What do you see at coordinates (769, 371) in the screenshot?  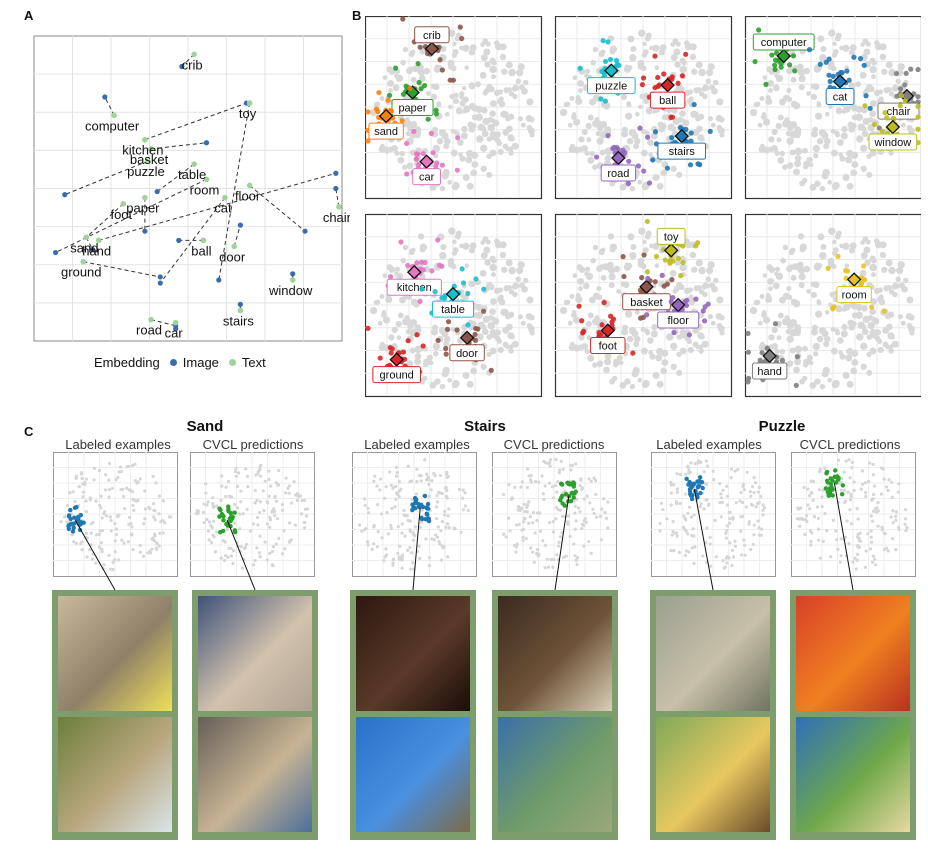 I see `label-box-hand` at bounding box center [769, 371].